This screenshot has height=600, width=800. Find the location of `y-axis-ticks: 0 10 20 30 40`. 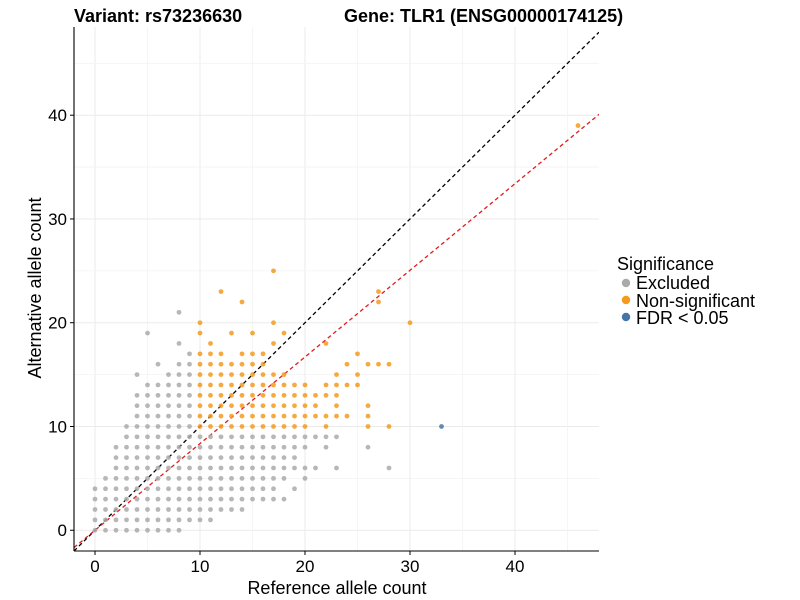

y-axis-ticks: 0 10 20 30 40 is located at coordinates (61, 323).